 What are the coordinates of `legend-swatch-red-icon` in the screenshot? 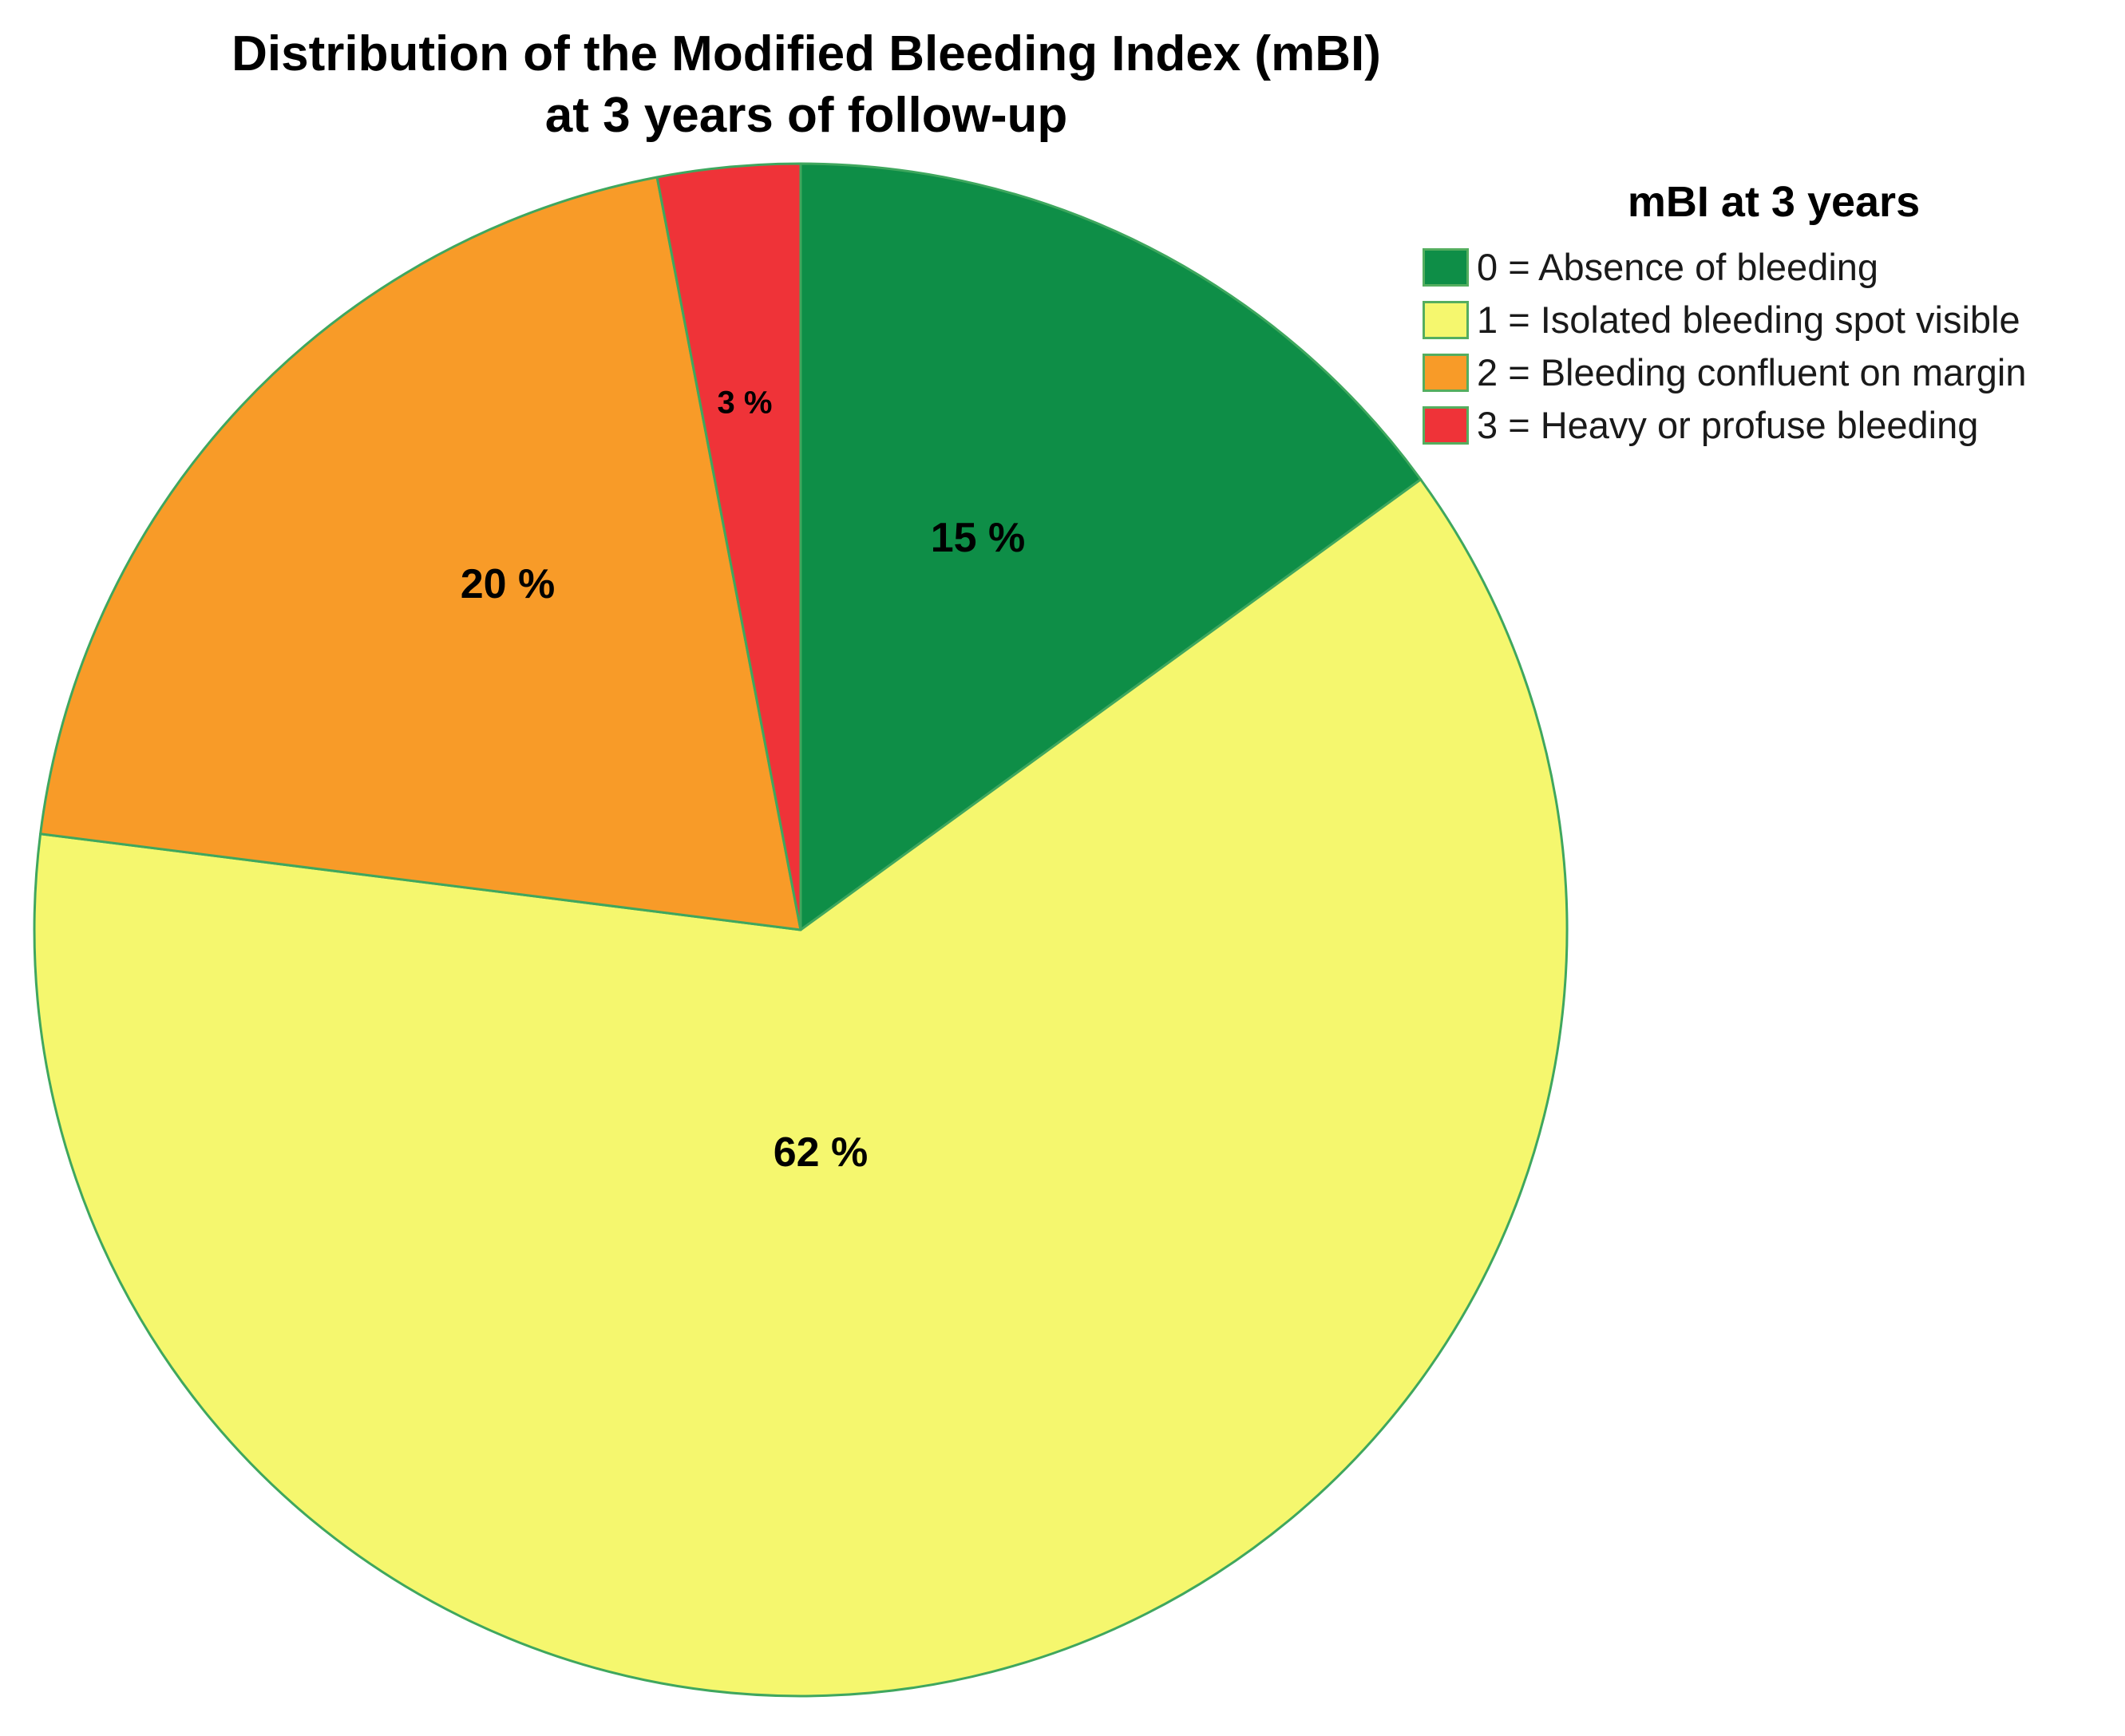 It's located at (1446, 425).